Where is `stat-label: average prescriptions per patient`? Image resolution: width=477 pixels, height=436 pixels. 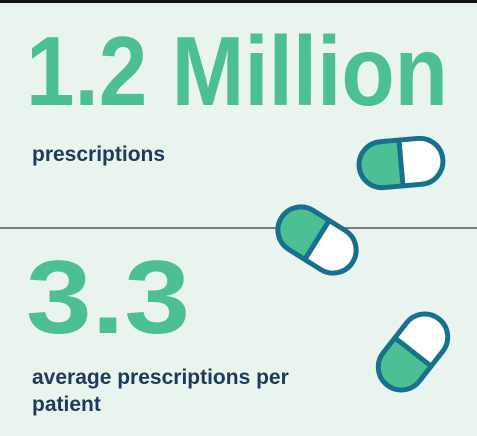 stat-label: average prescriptions per patient is located at coordinates (160, 391).